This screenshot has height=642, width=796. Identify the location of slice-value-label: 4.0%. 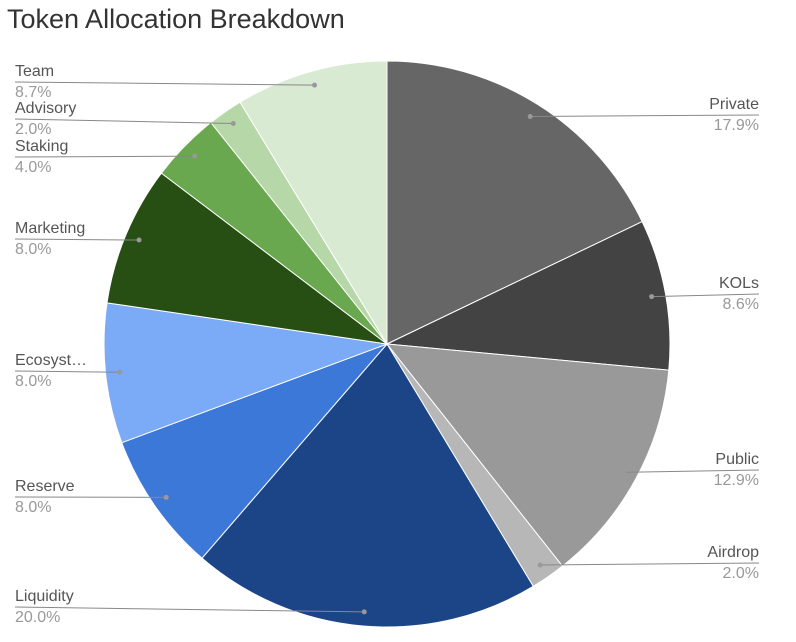
(33, 167).